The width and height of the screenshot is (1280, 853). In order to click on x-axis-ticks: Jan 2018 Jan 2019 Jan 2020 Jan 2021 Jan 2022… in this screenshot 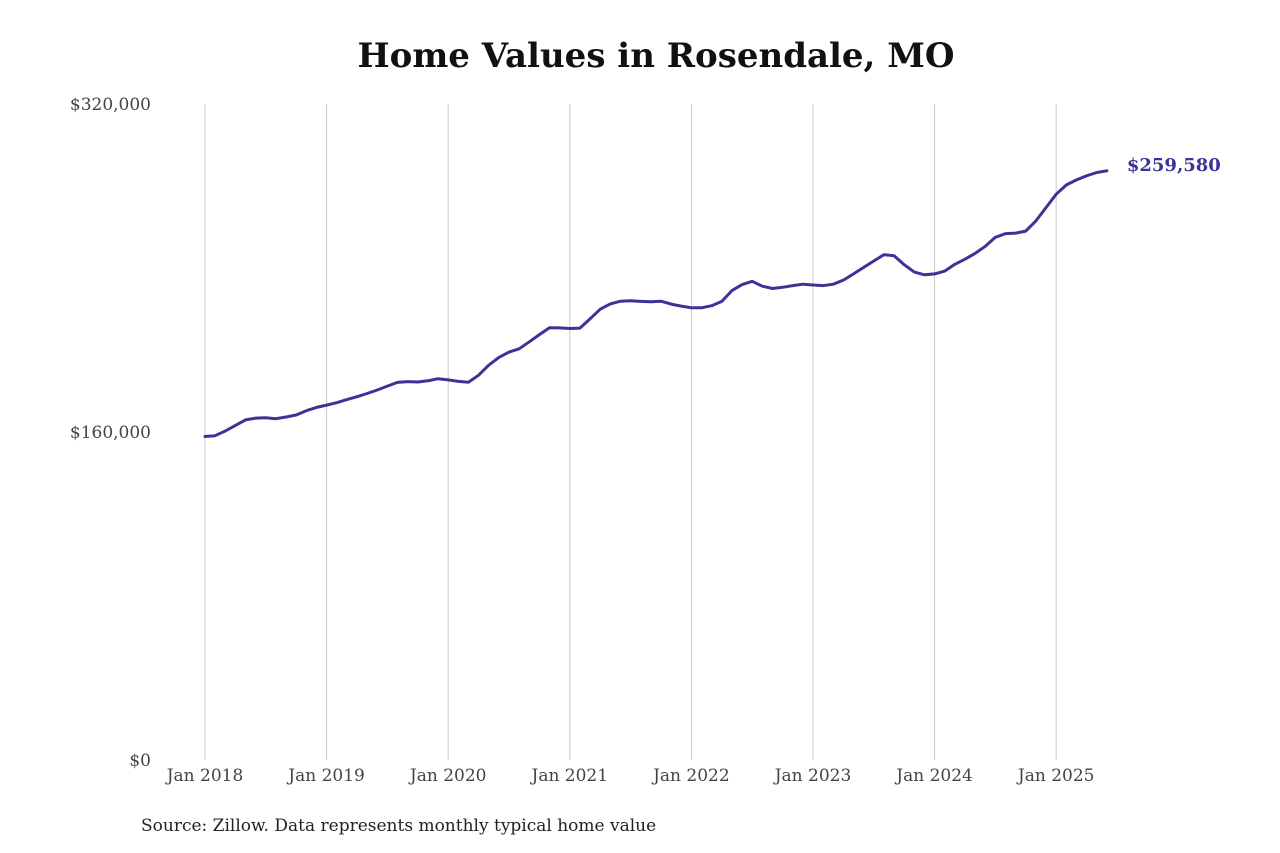, I will do `click(630, 776)`.